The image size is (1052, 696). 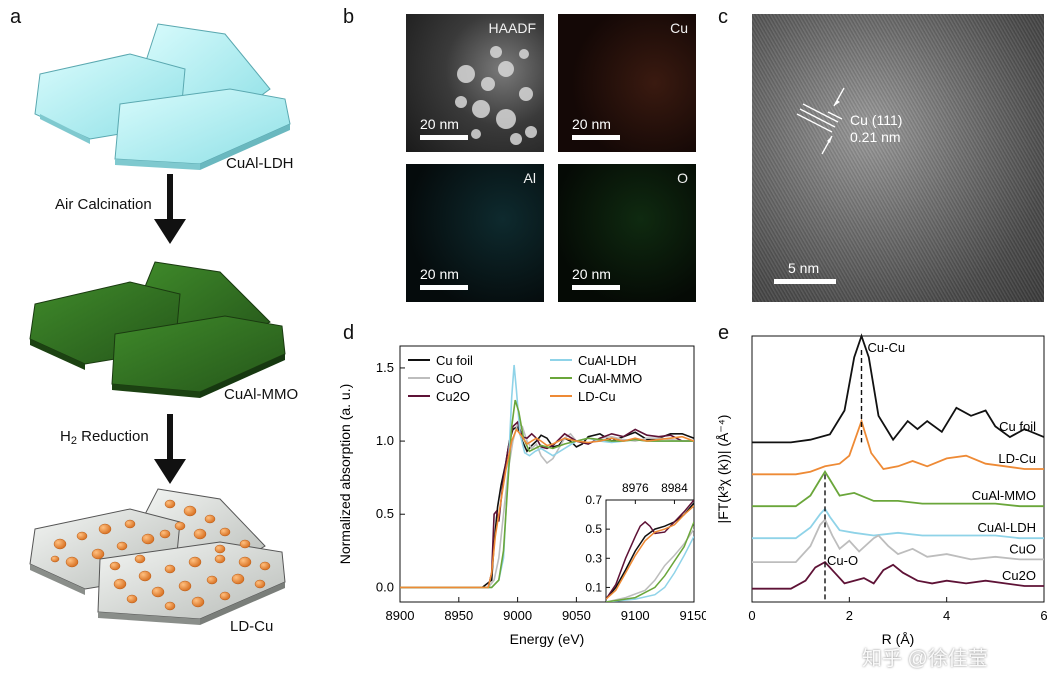 I want to click on cu-map-scale: 20 nm, so click(x=596, y=128).